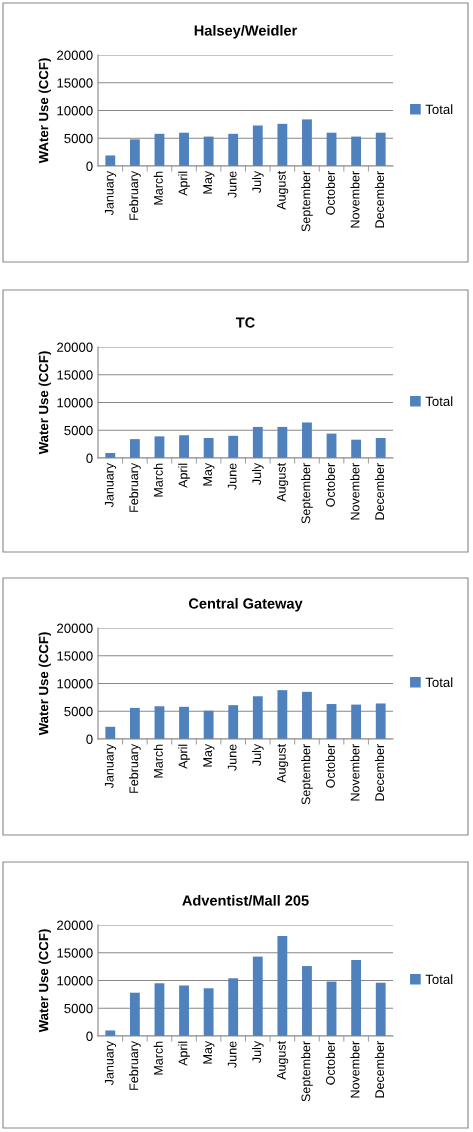 The height and width of the screenshot is (1132, 473). What do you see at coordinates (246, 31) in the screenshot?
I see `chart-title: Halsey/Weidler` at bounding box center [246, 31].